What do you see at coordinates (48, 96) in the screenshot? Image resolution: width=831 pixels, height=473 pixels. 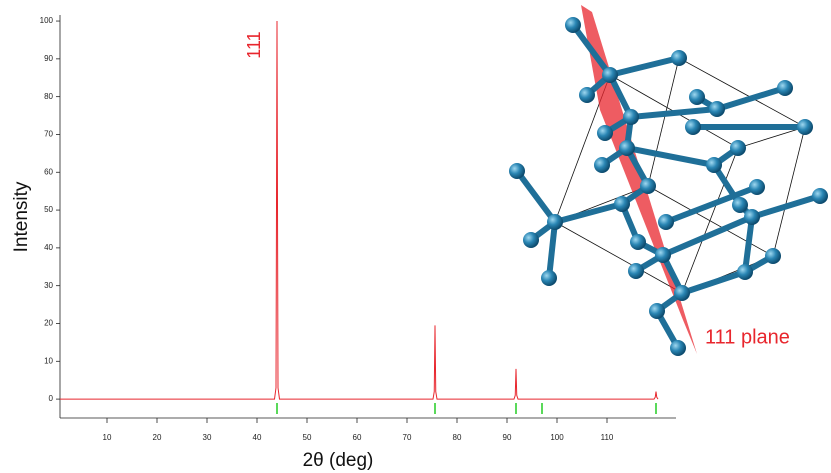 I see `y-tick-label: 80` at bounding box center [48, 96].